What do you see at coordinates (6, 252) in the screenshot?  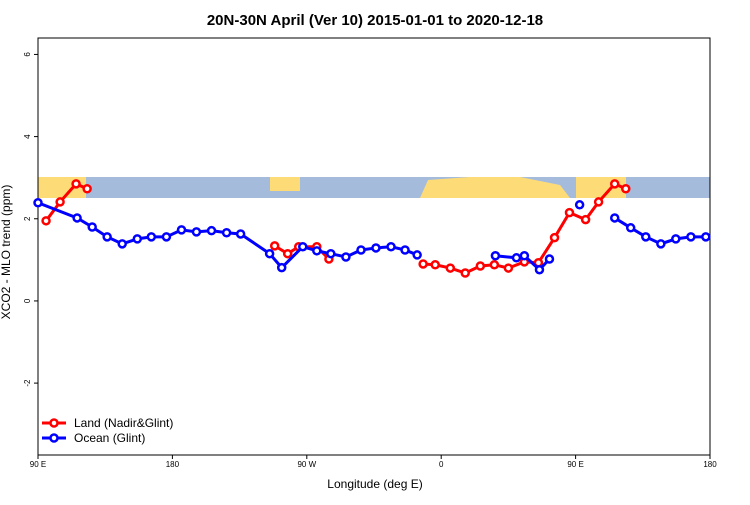 I see `y-axis-label: XCO2 - MLO trend (ppm)` at bounding box center [6, 252].